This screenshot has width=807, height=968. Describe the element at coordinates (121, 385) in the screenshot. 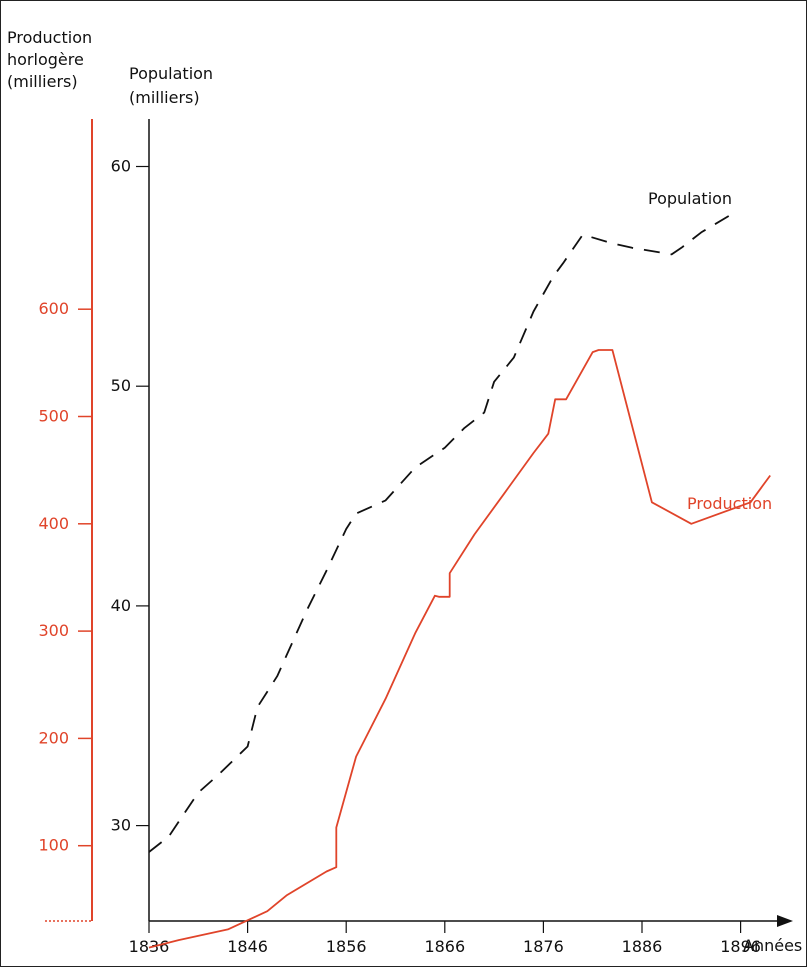

I see `right-axis-tick-label: 50` at that location.